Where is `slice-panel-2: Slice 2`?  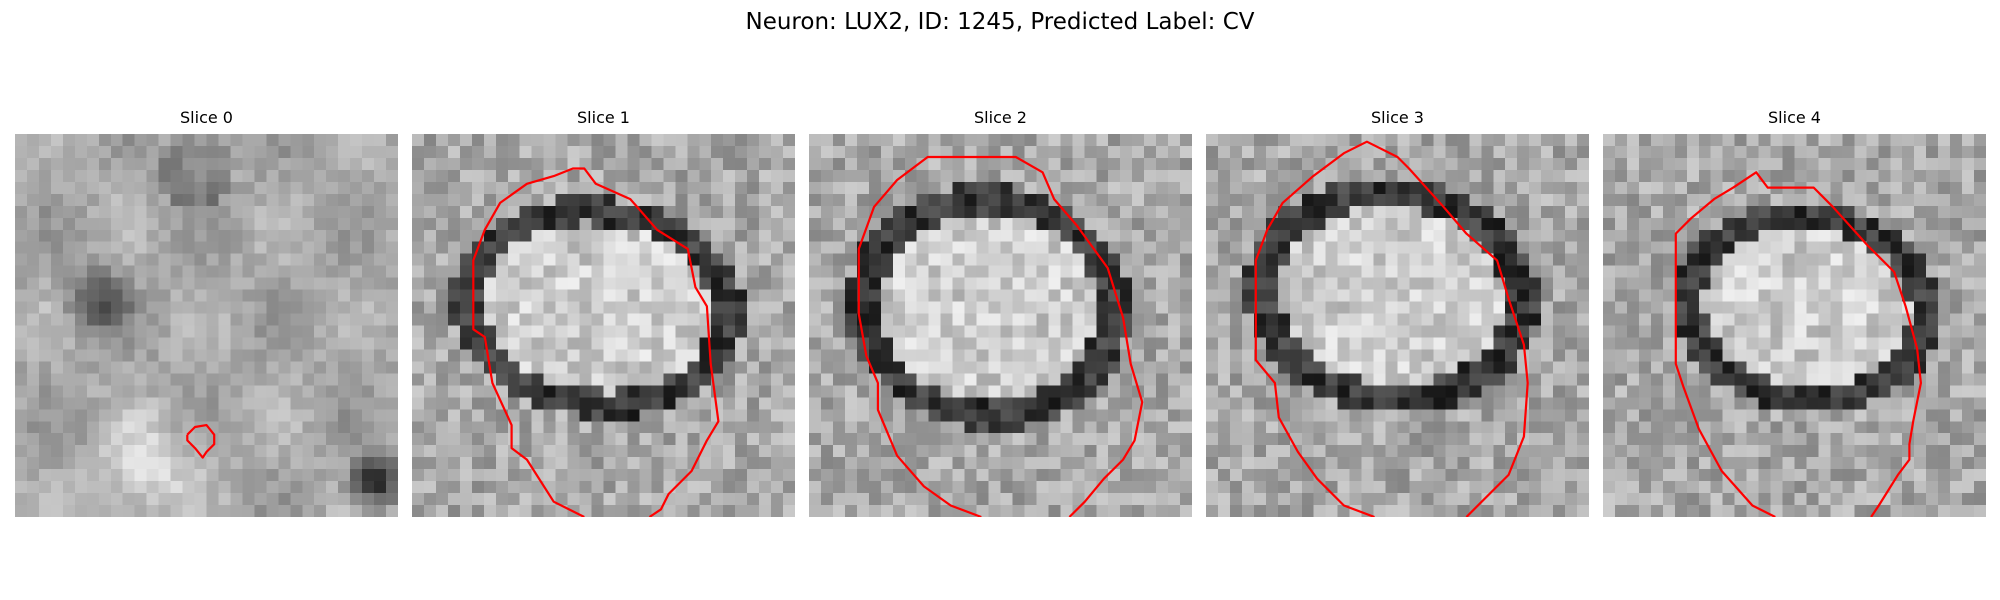
slice-panel-2: Slice 2 is located at coordinates (1000, 312).